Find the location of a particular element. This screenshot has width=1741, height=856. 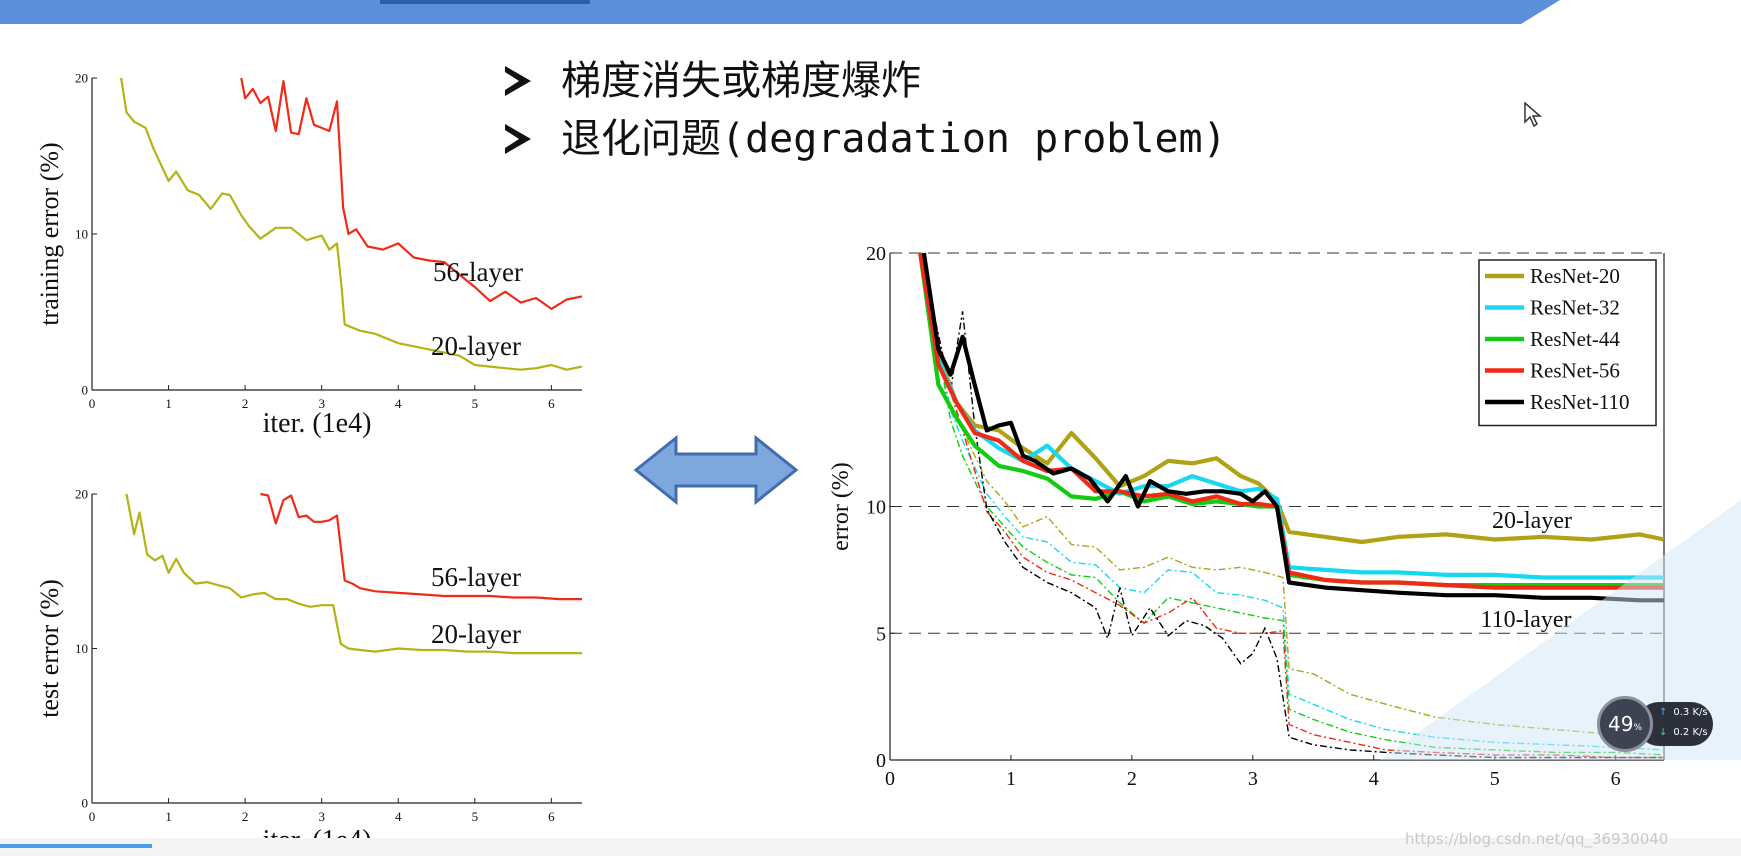

upload-rate: ↑ 0.3 K/s is located at coordinates (1686, 712).